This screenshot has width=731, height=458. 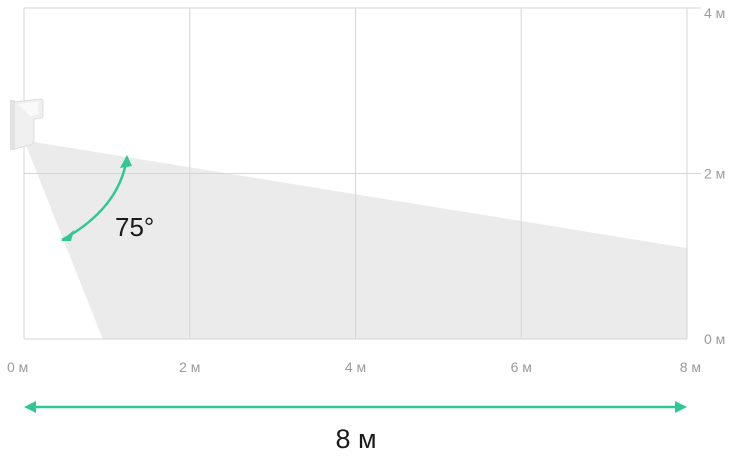 What do you see at coordinates (67, 235) in the screenshot?
I see `angle-arrowhead-bottom` at bounding box center [67, 235].